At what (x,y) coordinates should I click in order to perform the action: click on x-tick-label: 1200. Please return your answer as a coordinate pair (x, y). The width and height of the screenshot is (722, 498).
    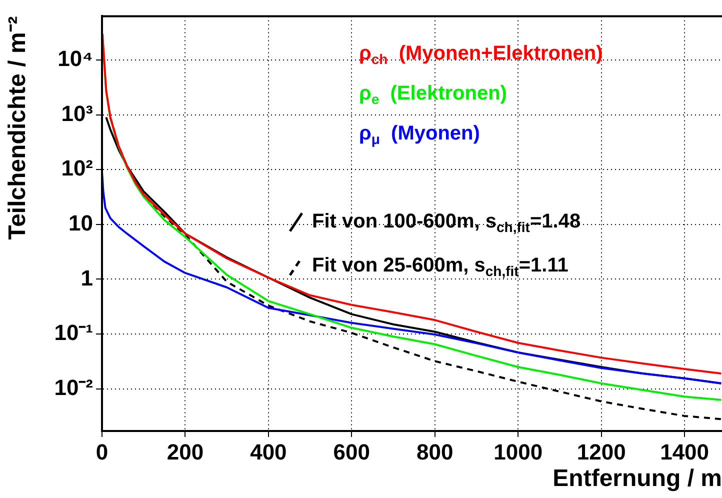
    Looking at the image, I should click on (601, 451).